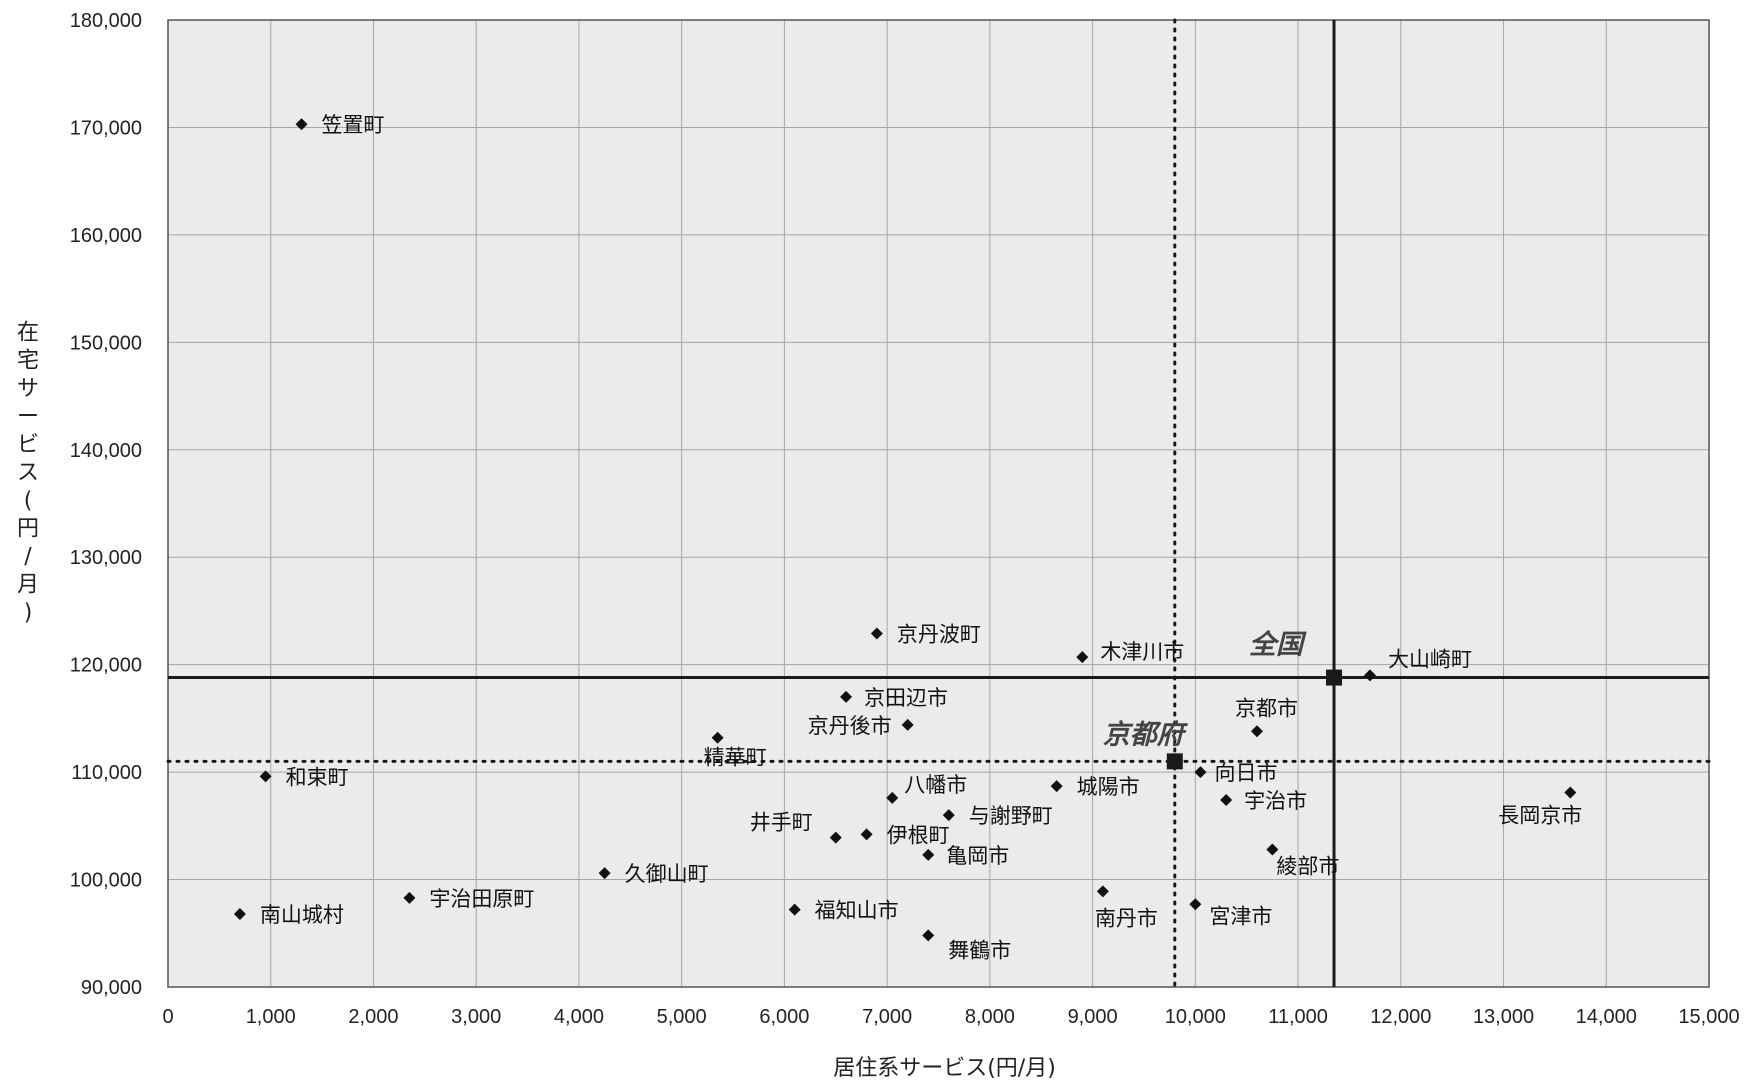 This screenshot has height=1085, width=1747. Describe the element at coordinates (106, 773) in the screenshot. I see `y-tick-label: 110,000` at that location.